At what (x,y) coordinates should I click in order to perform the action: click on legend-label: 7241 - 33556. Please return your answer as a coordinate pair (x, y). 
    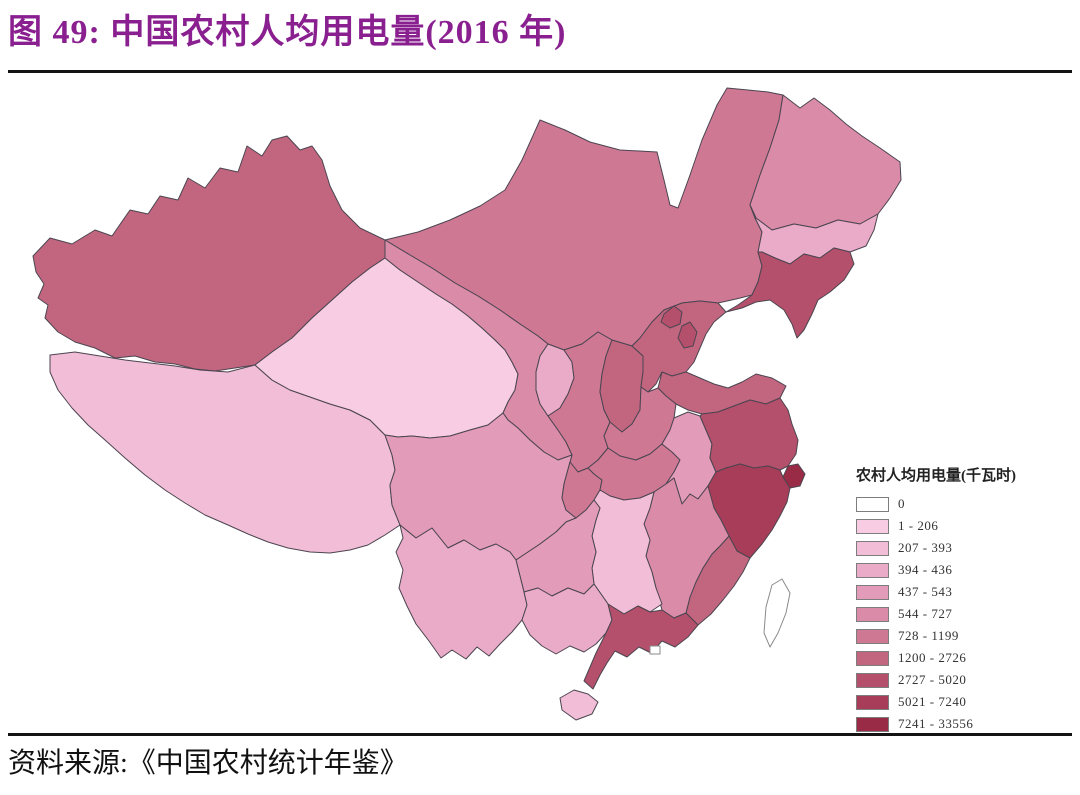
    Looking at the image, I should click on (936, 723).